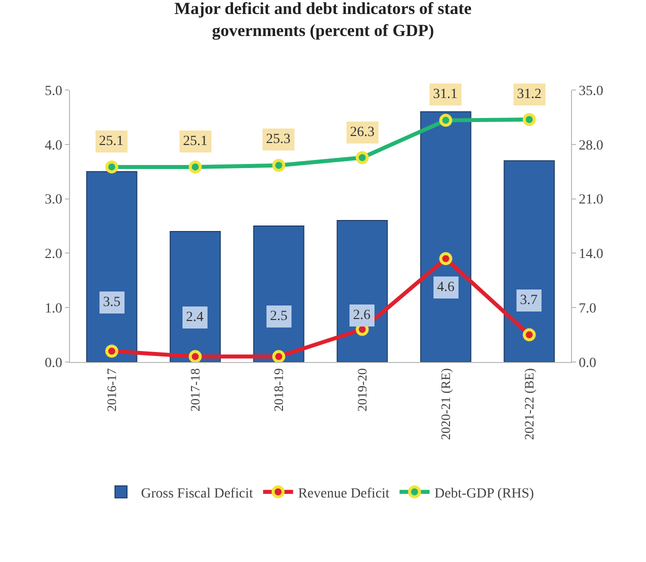  I want to click on y2-tick-label: 7.0, so click(587, 309).